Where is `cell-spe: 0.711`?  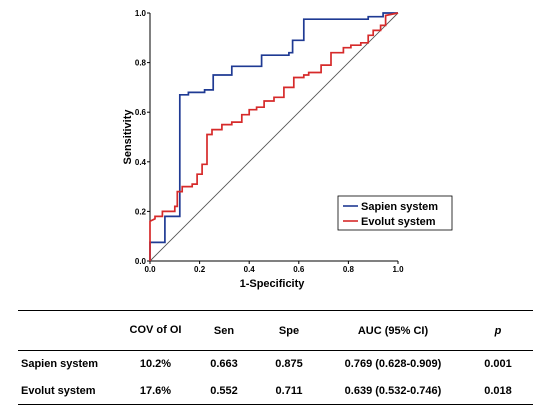 cell-spe: 0.711 is located at coordinates (289, 390).